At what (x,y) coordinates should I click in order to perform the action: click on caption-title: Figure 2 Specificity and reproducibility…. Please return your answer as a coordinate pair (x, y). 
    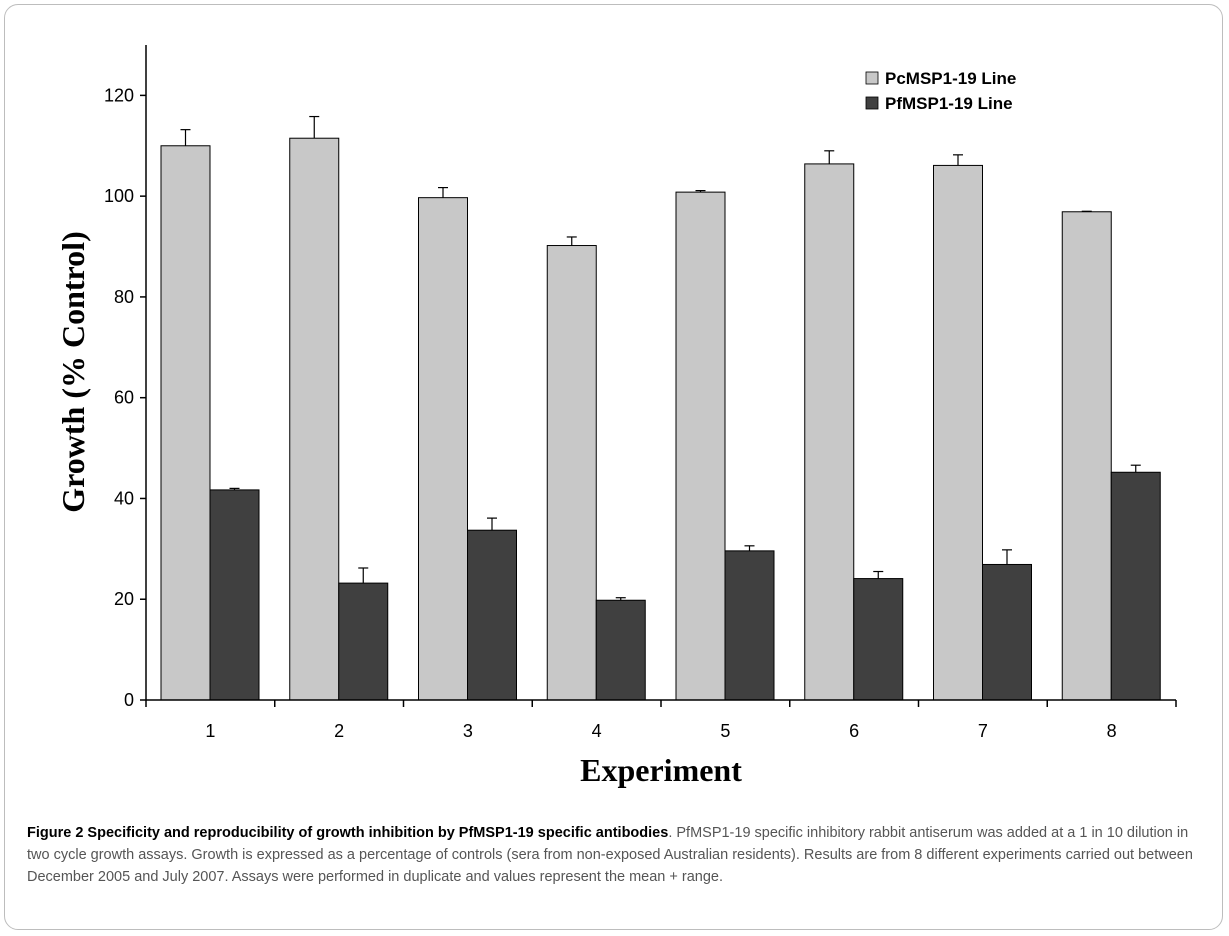
    Looking at the image, I should click on (348, 833).